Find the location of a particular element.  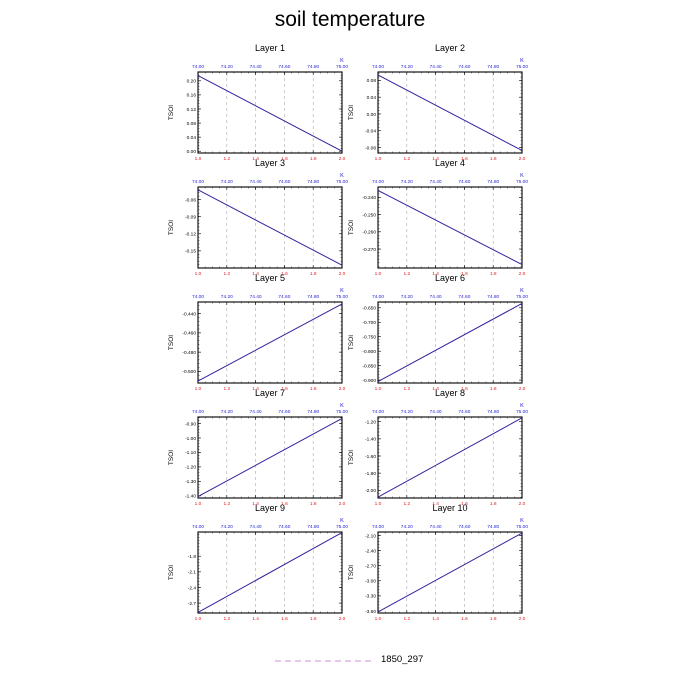

figure-title: soil temperature is located at coordinates (350, 19).